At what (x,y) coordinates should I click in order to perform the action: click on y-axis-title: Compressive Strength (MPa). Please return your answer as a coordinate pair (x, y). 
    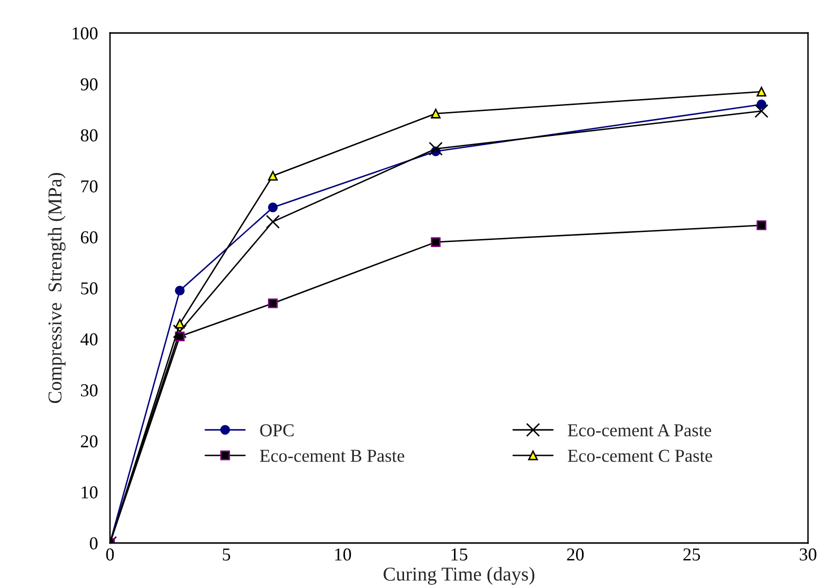
    Looking at the image, I should click on (57, 288).